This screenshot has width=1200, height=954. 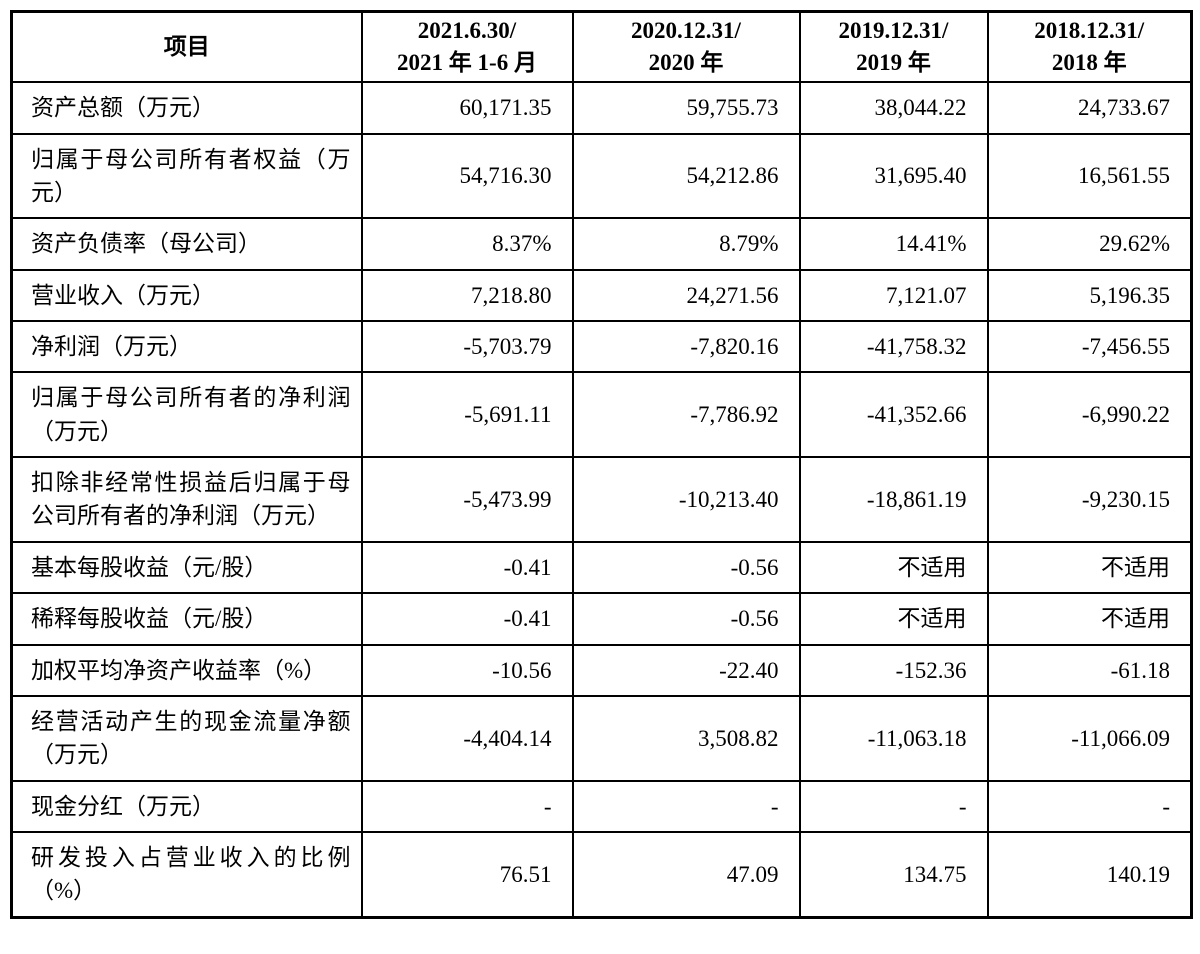 What do you see at coordinates (1089, 244) in the screenshot?
I see `cell-value: 29.62%` at bounding box center [1089, 244].